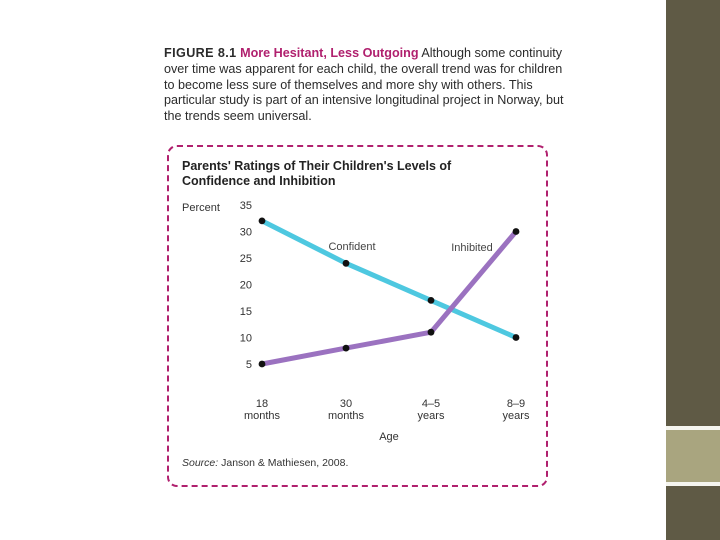 Image resolution: width=720 pixels, height=540 pixels. Describe the element at coordinates (346, 404) in the screenshot. I see `x-tick-label: 30` at that location.